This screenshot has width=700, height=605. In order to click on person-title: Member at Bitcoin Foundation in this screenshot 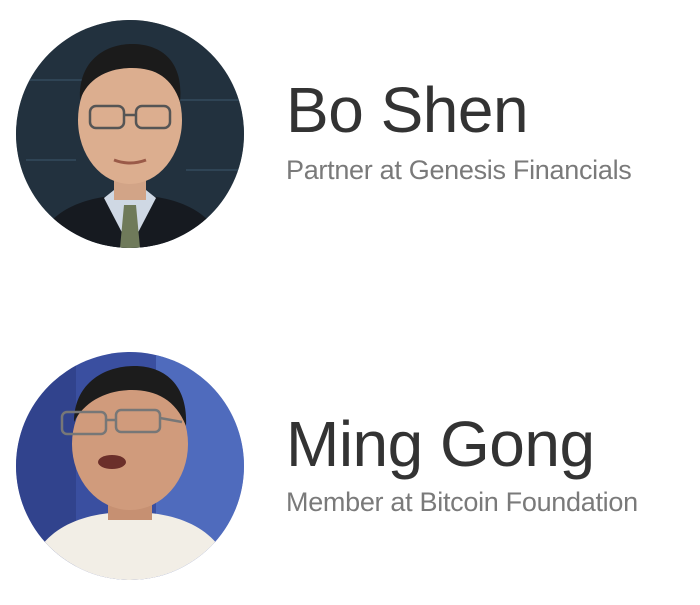, I will do `click(462, 502)`.